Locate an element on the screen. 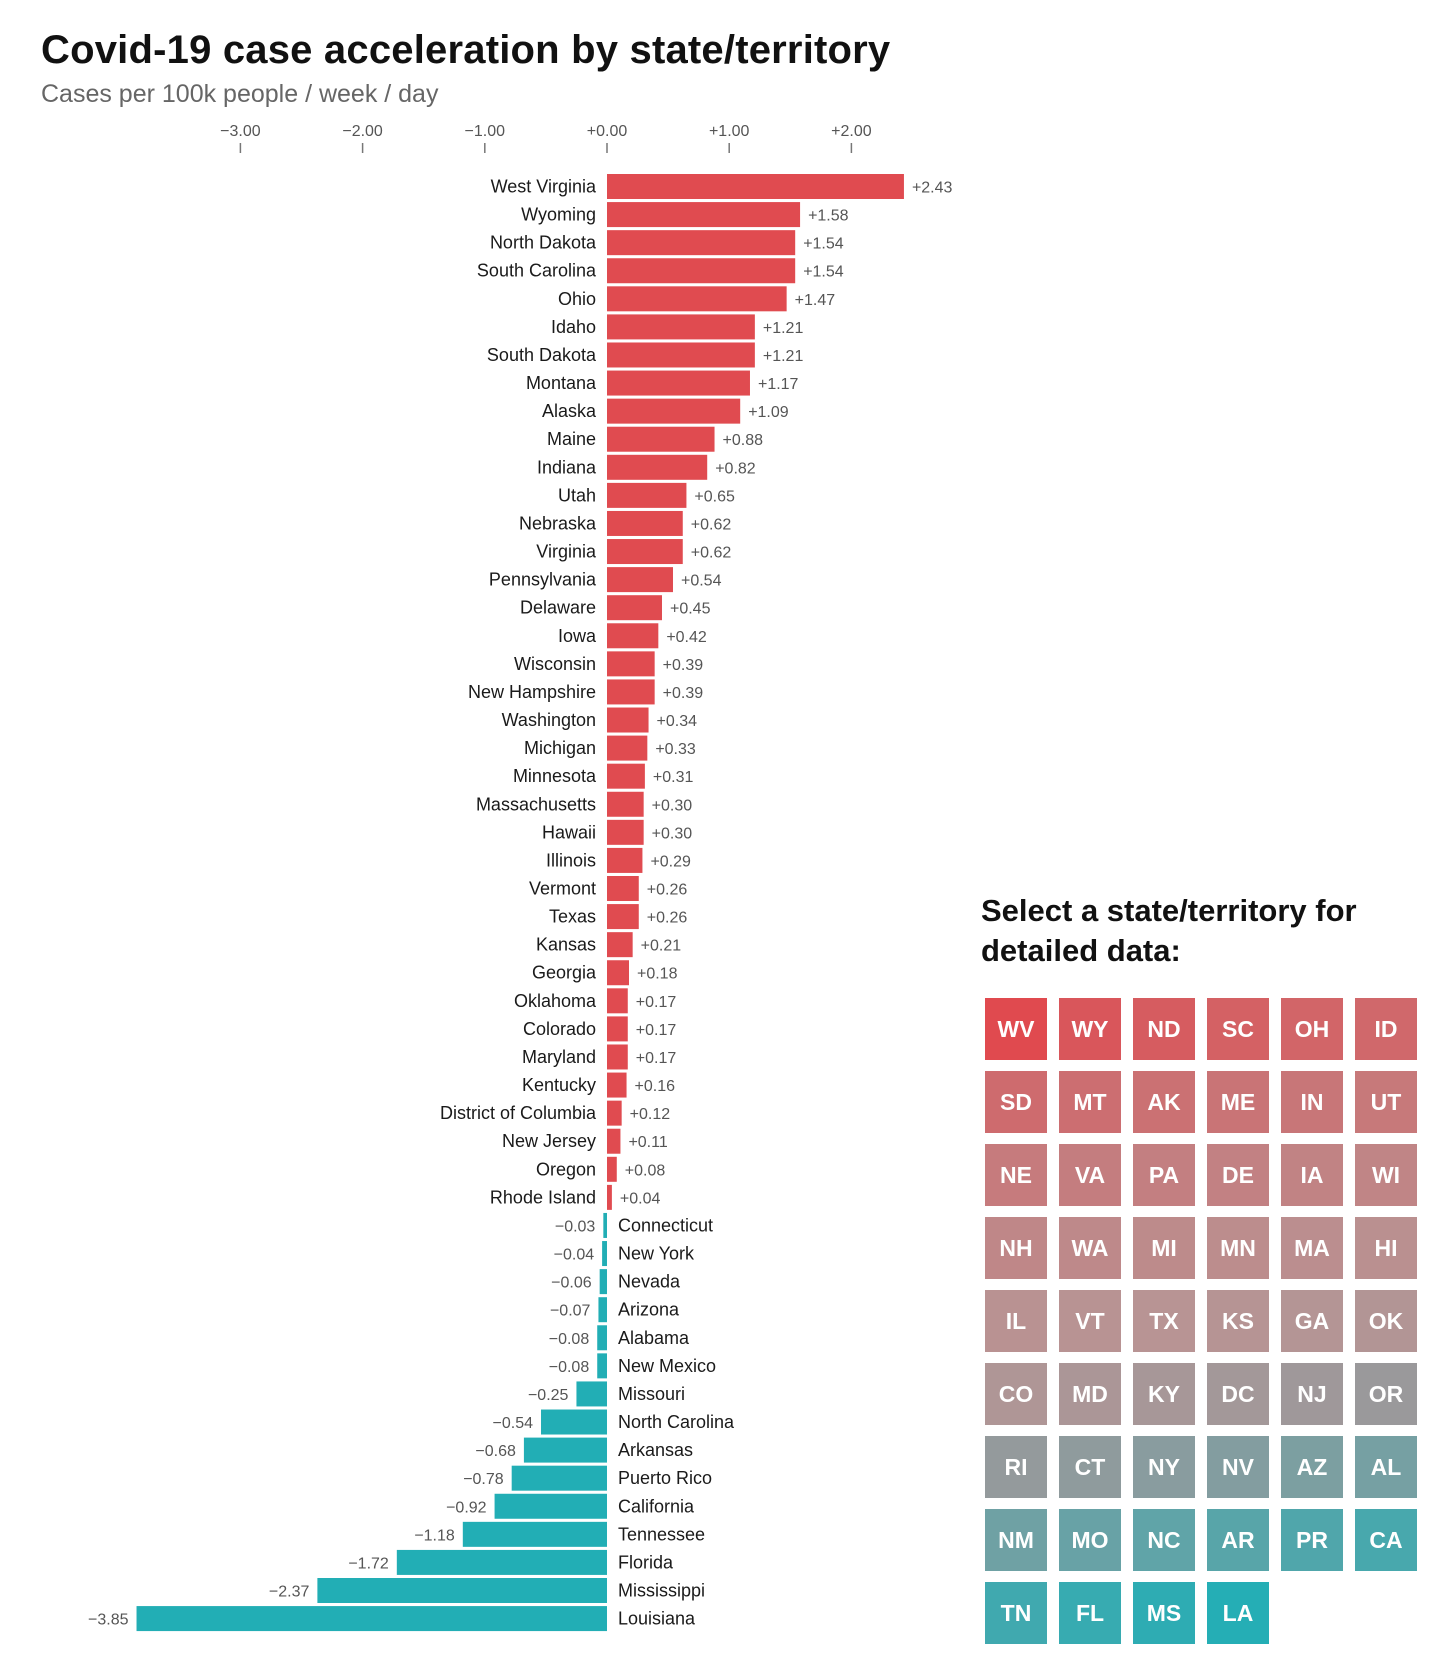 This screenshot has width=1456, height=1667. state-tile-vt: VT is located at coordinates (1090, 1321).